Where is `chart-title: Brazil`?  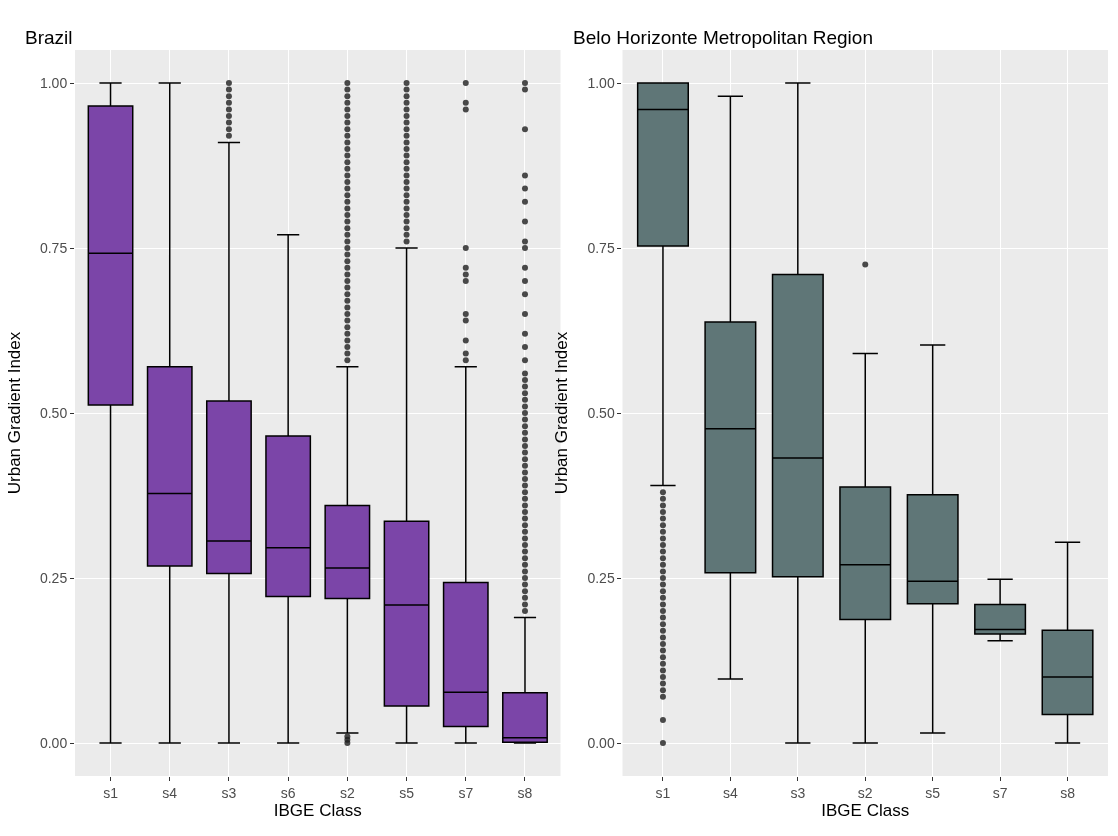 chart-title: Brazil is located at coordinates (49, 37).